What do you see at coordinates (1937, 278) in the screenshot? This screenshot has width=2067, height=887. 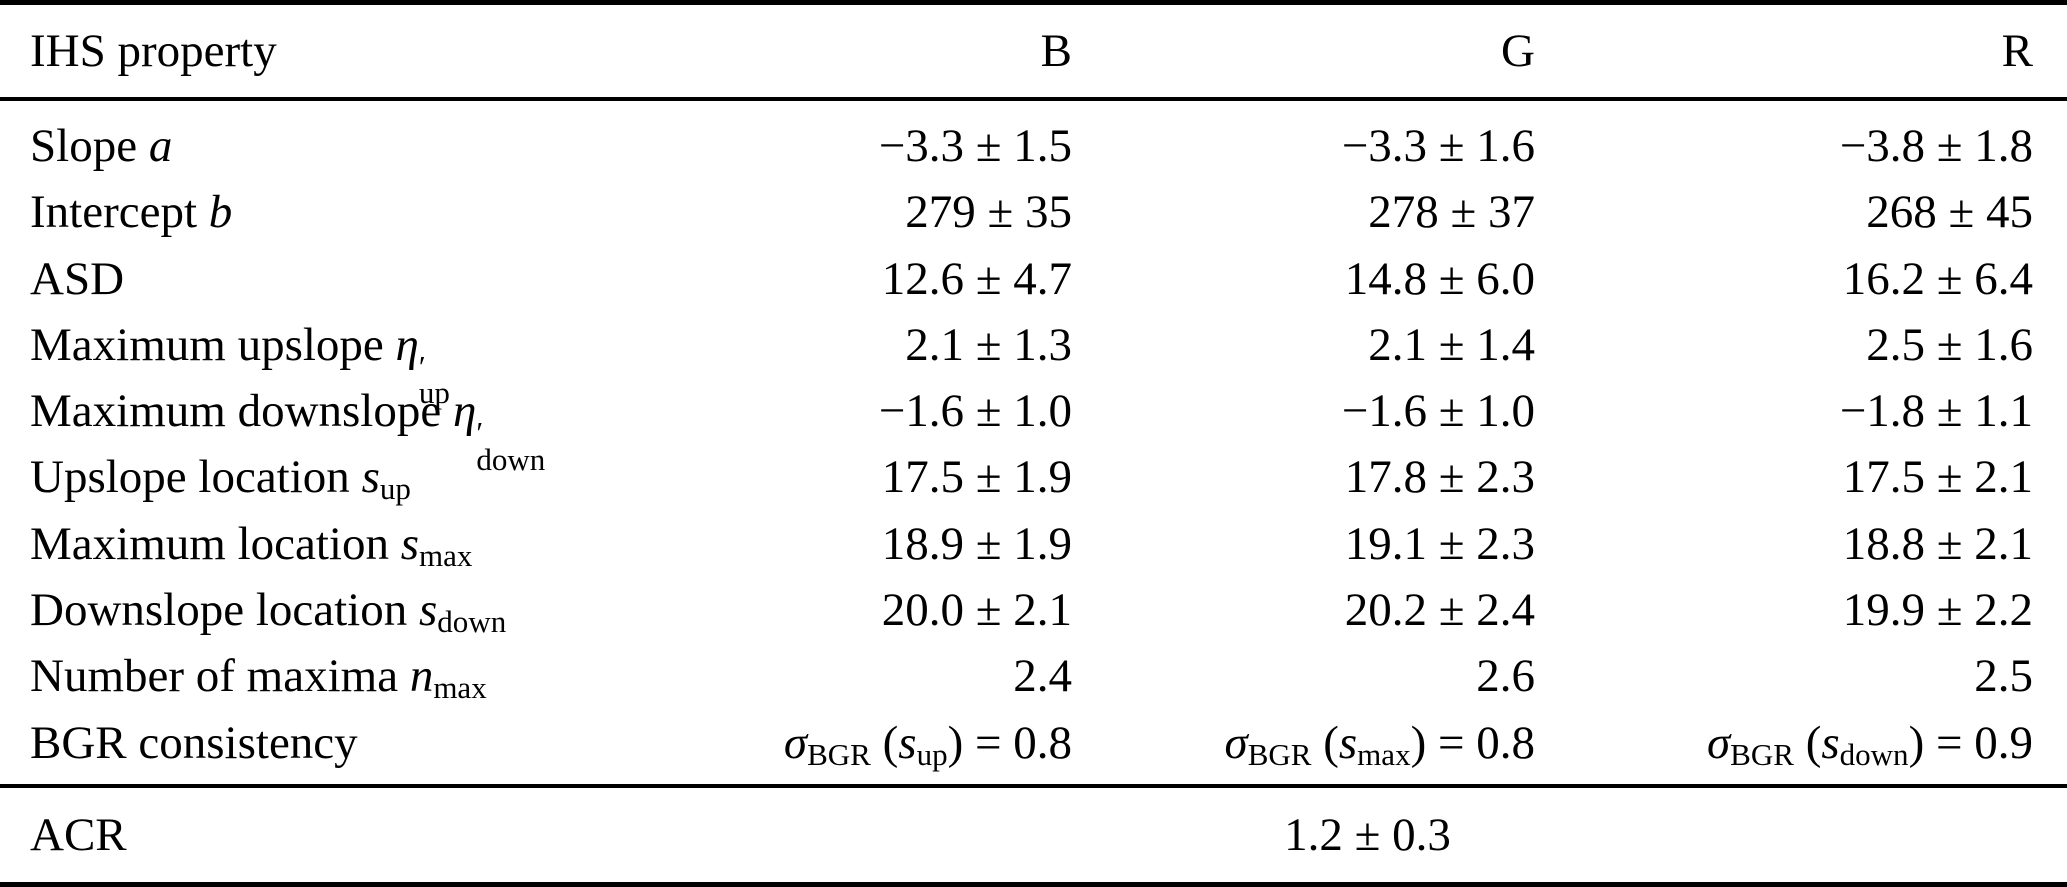 I see `value-cell-r: 16.2 ± 6.4` at bounding box center [1937, 278].